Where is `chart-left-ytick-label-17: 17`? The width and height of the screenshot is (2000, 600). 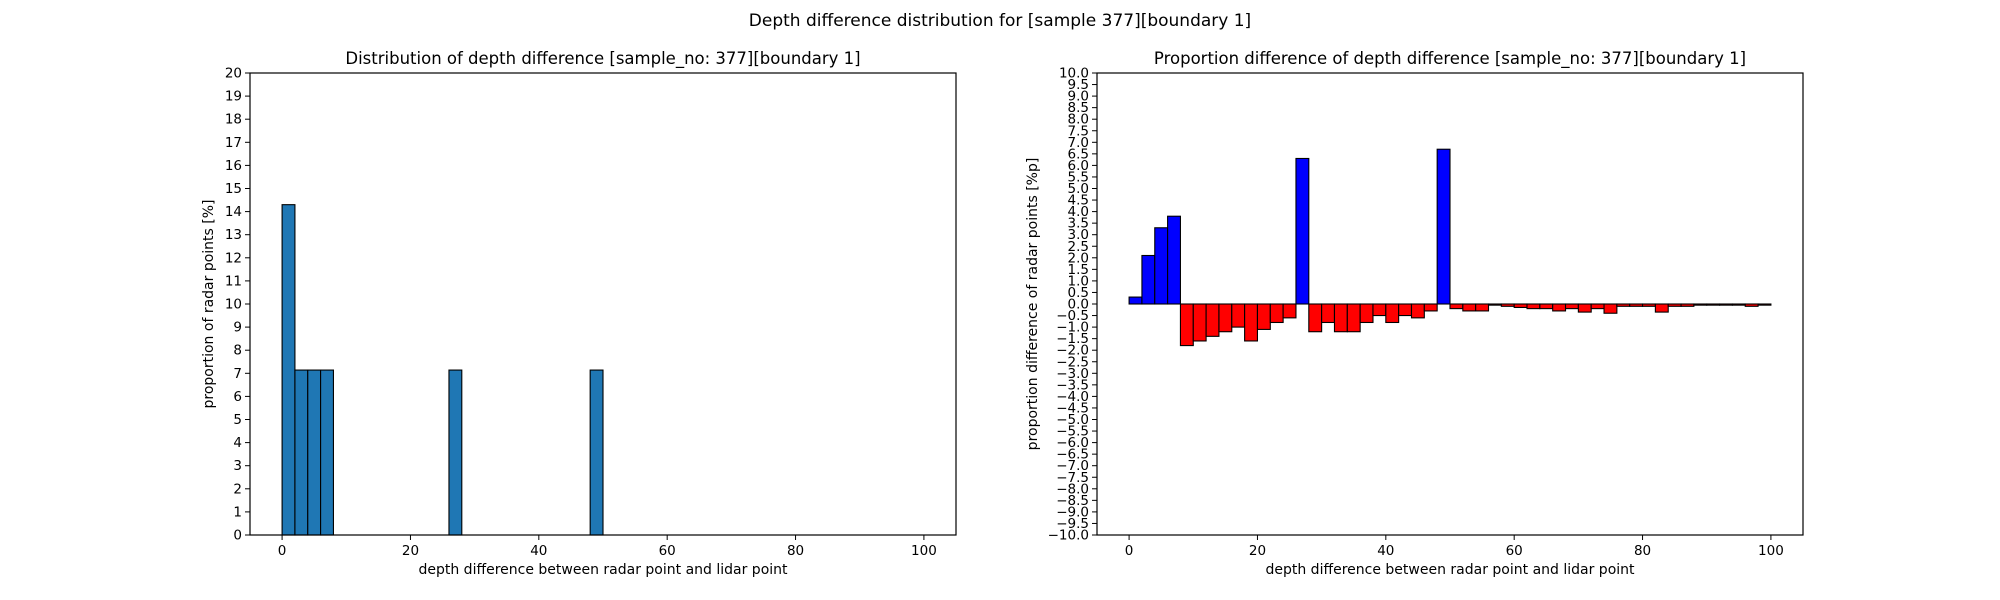 chart-left-ytick-label-17: 17 is located at coordinates (233, 143).